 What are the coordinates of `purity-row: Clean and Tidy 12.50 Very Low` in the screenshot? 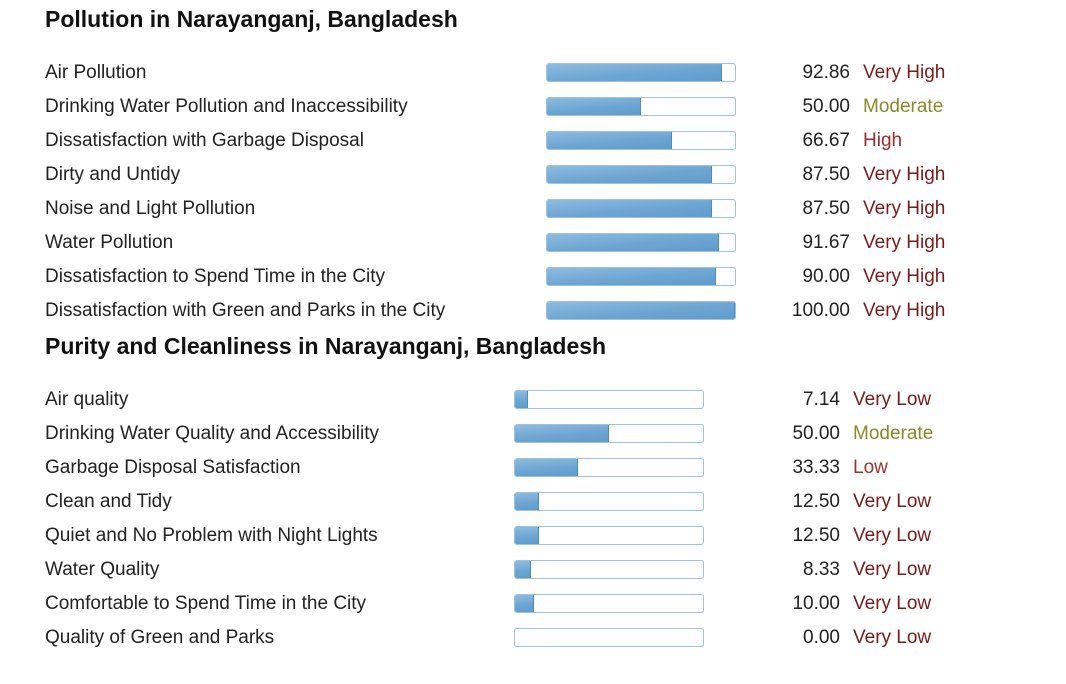 It's located at (488, 502).